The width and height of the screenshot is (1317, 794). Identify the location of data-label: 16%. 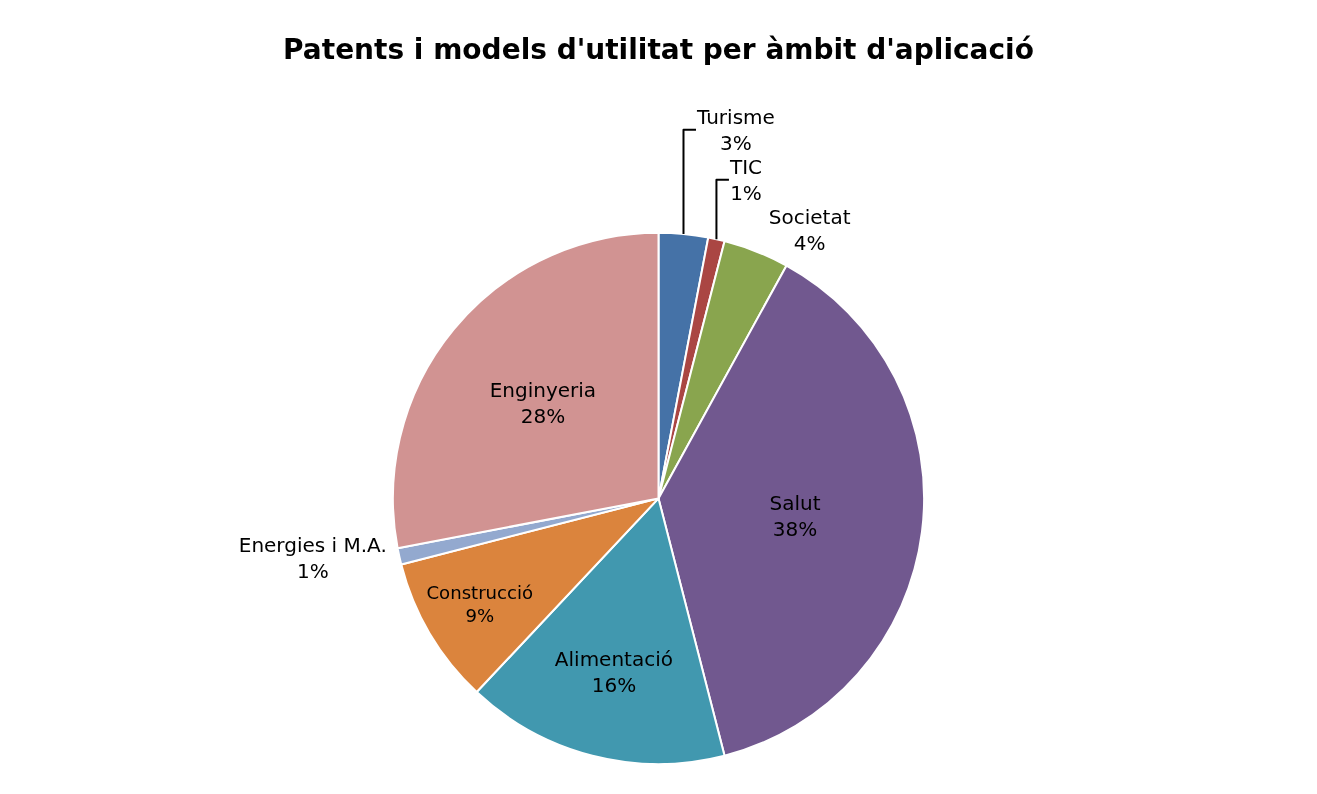
(614, 685).